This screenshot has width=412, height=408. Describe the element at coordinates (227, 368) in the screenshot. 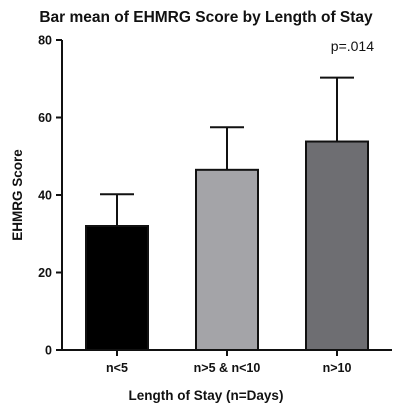

I see `x-tick-label-2: n>5 & n<10` at that location.